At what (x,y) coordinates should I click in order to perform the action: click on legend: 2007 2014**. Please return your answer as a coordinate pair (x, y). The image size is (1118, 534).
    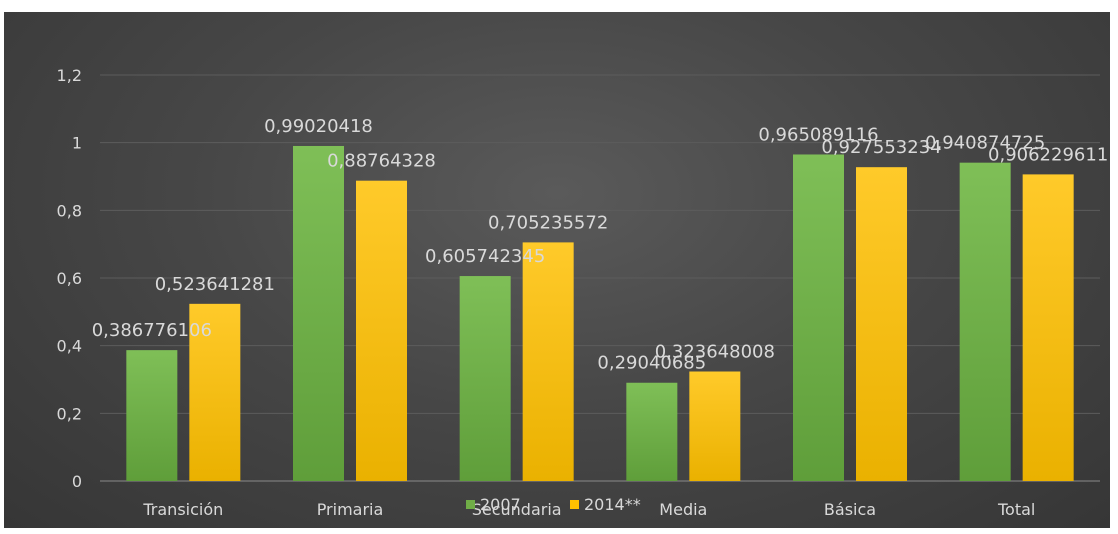
    Looking at the image, I should click on (553, 504).